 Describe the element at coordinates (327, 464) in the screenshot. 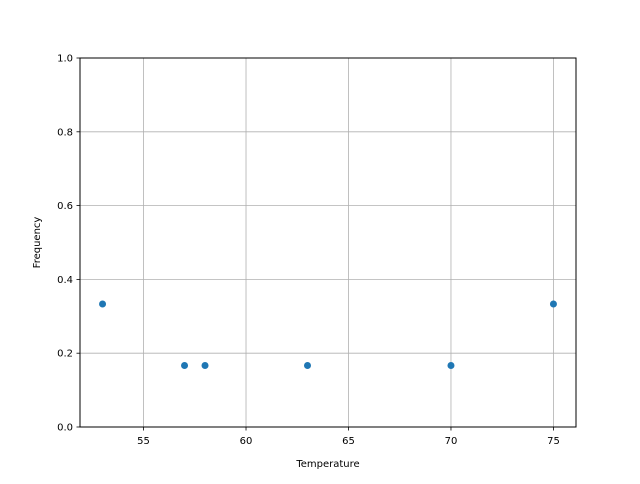

I see `x-axis-label: Temperature` at that location.